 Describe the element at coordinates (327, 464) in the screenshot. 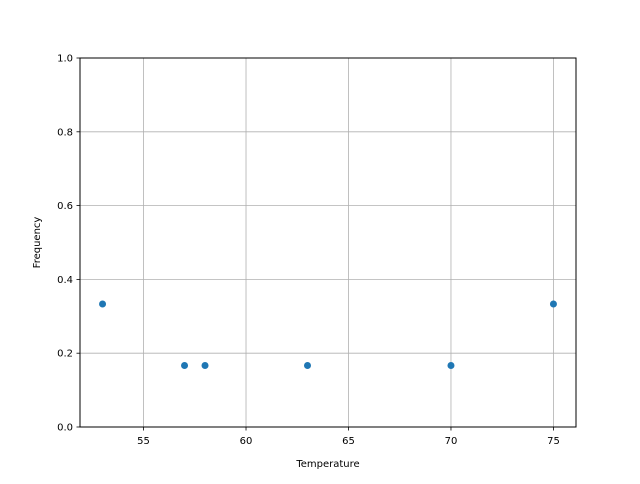

I see `x-axis-label: Temperature` at that location.